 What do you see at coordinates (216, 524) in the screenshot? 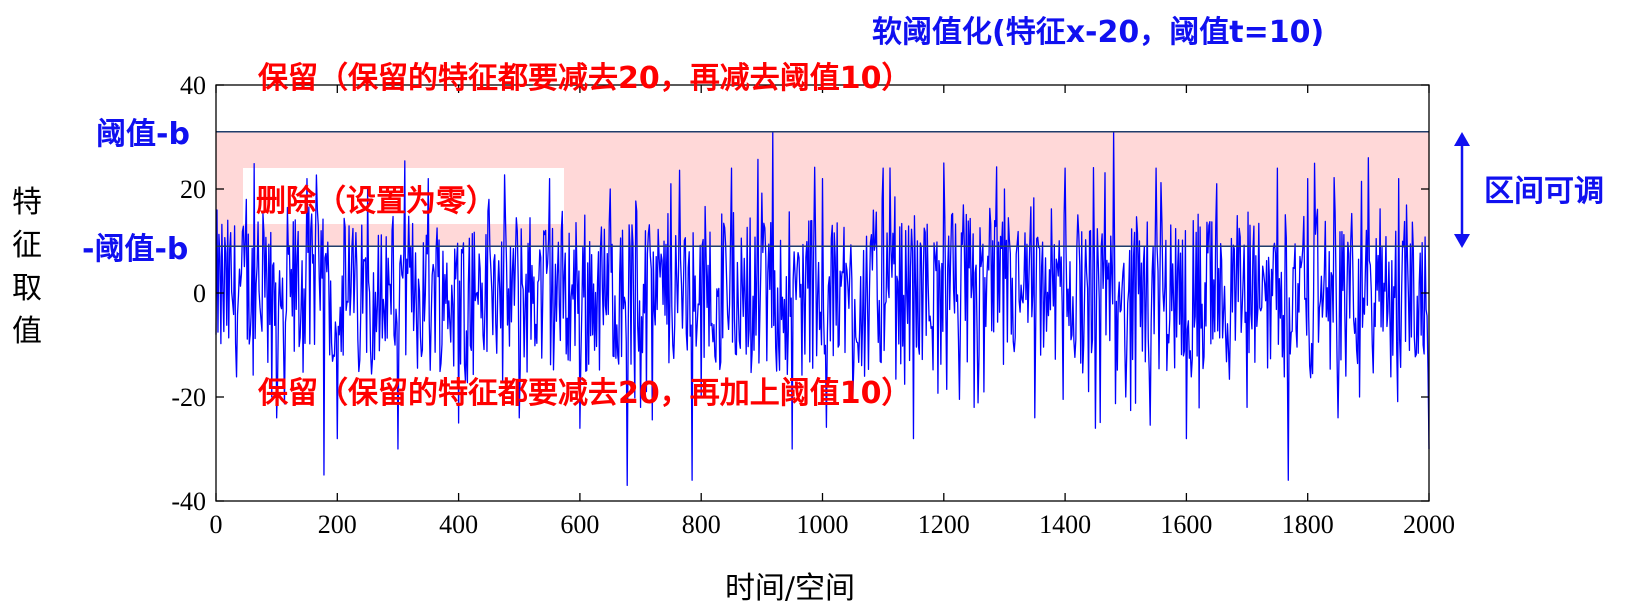
I see `x-tick-label: 0` at bounding box center [216, 524].